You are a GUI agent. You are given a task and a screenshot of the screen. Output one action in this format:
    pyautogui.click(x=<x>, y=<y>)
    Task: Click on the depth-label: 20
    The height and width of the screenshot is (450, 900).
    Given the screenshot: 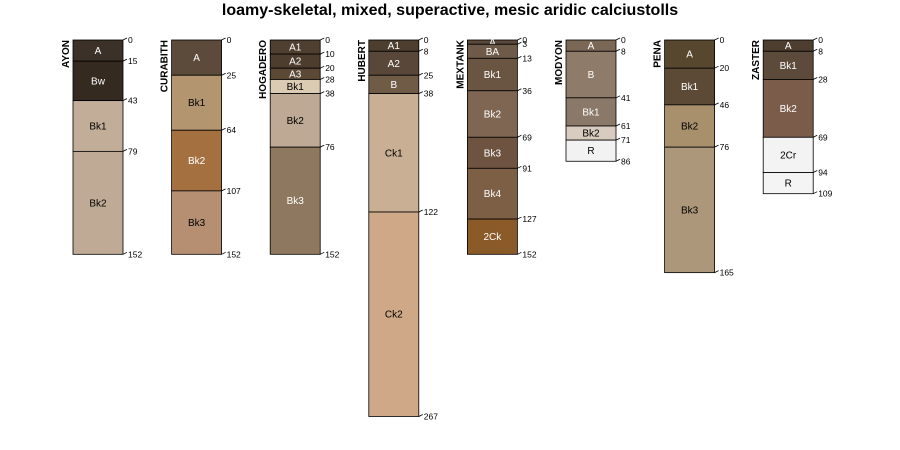 What is the action you would take?
    pyautogui.click(x=725, y=68)
    